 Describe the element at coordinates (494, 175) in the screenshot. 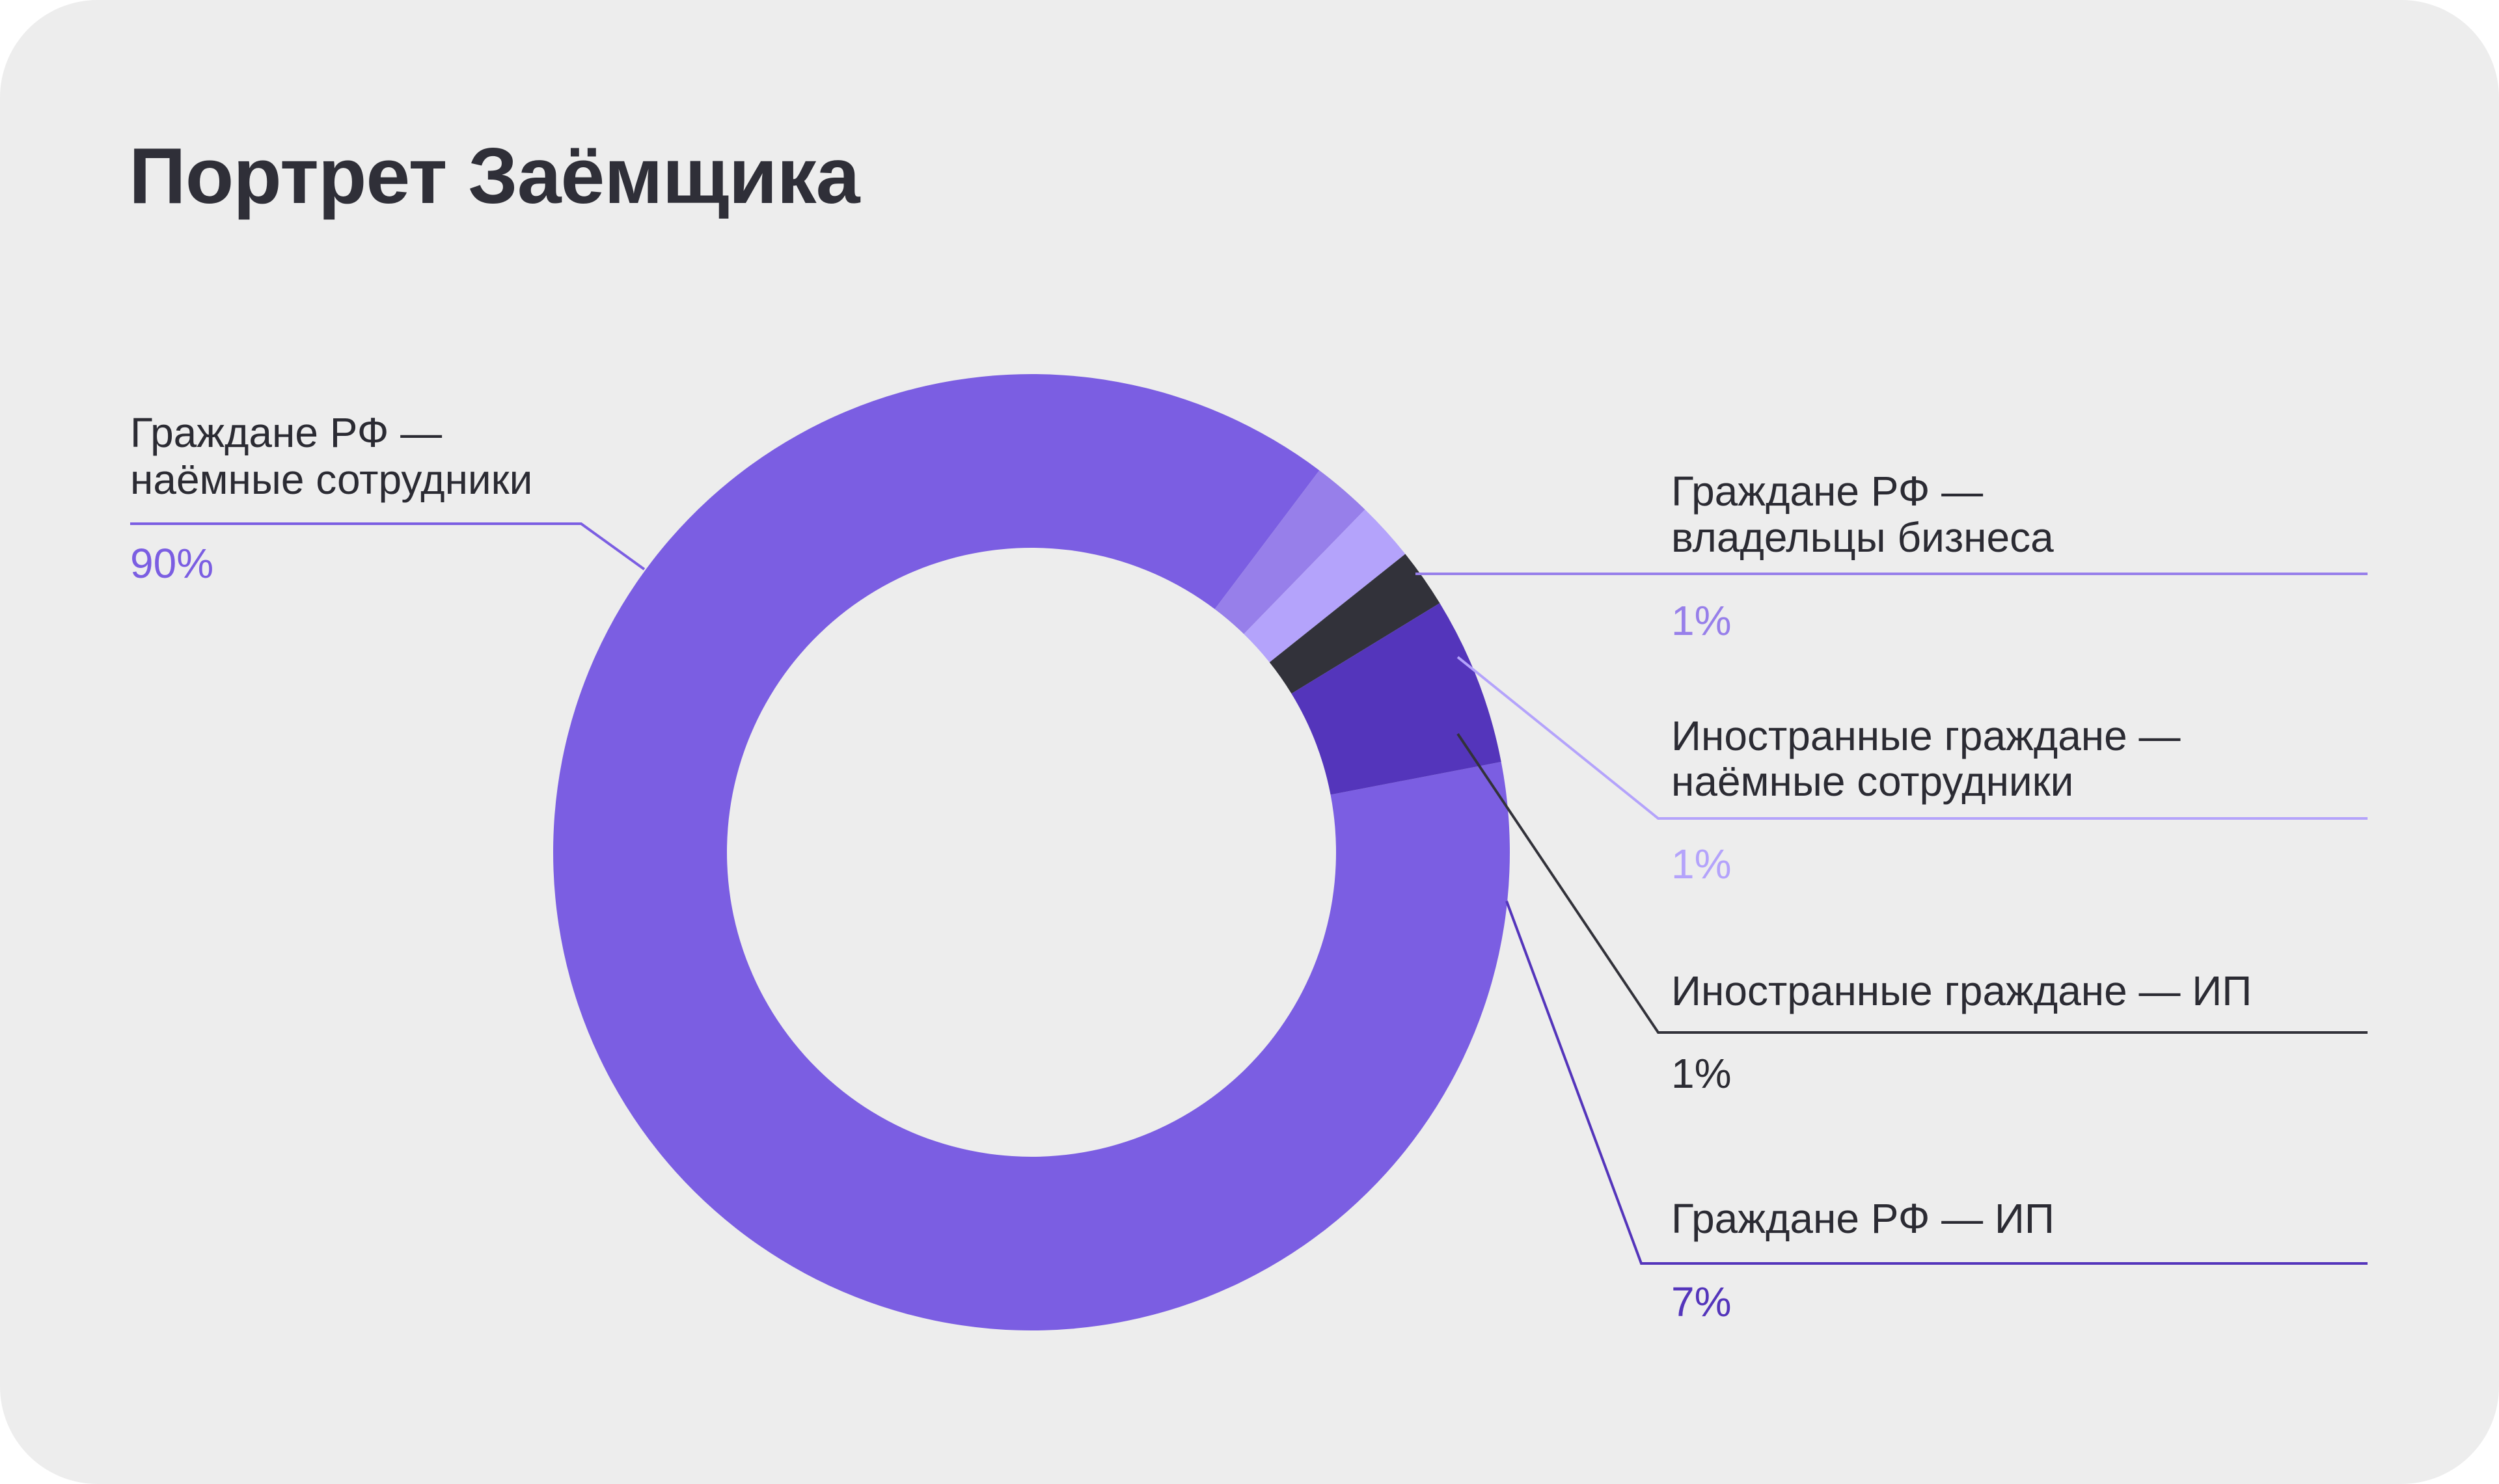

I see `chart-title: Портрет Заёмщика` at that location.